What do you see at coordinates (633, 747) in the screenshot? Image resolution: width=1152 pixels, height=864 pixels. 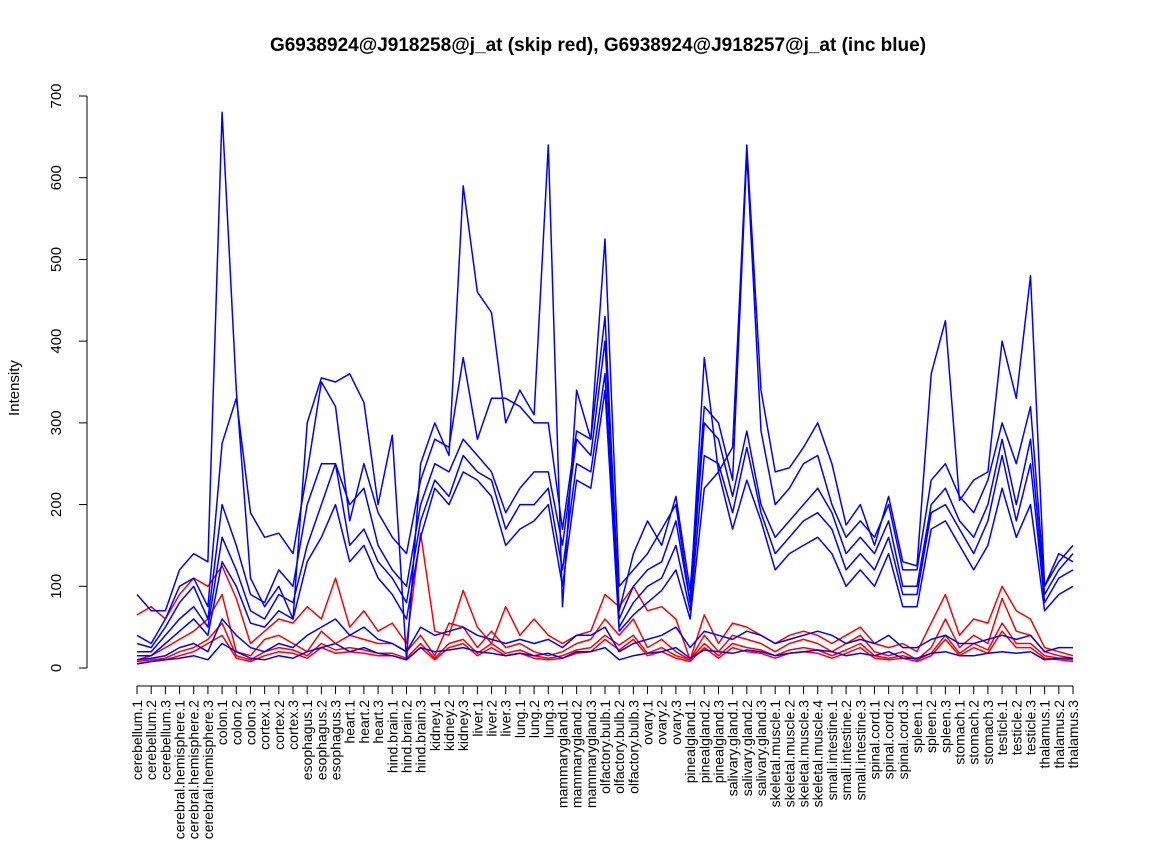 I see `x-tick-label: olfactory.bulb.3` at bounding box center [633, 747].